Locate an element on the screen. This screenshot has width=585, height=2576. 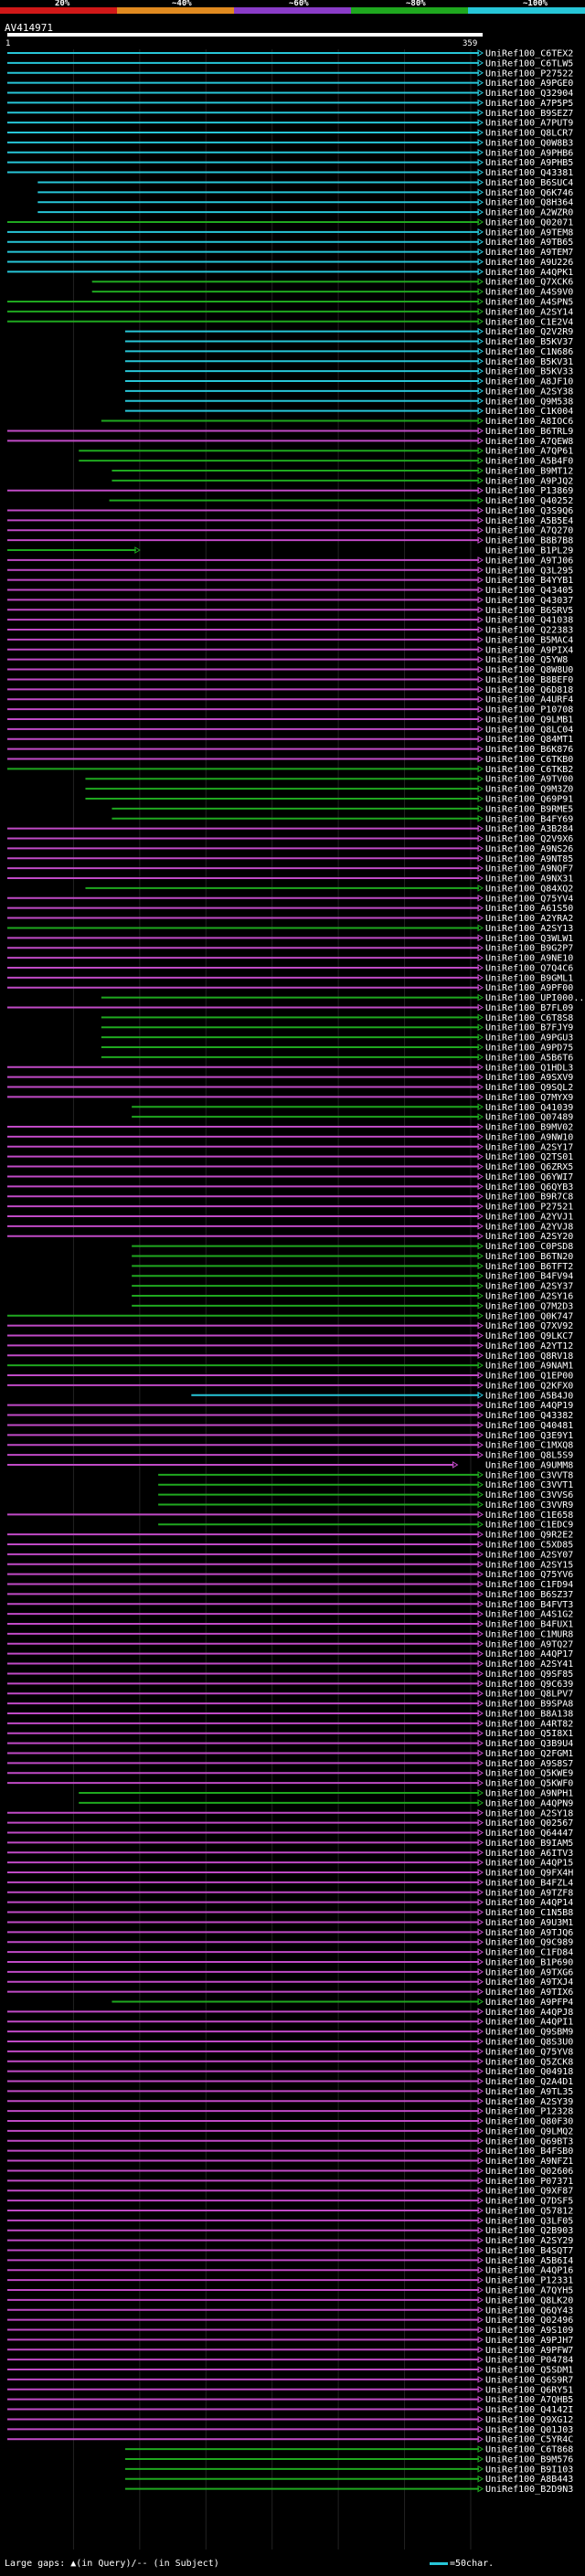
hit-label: UniRef100_A9TEM7 is located at coordinates (529, 253).